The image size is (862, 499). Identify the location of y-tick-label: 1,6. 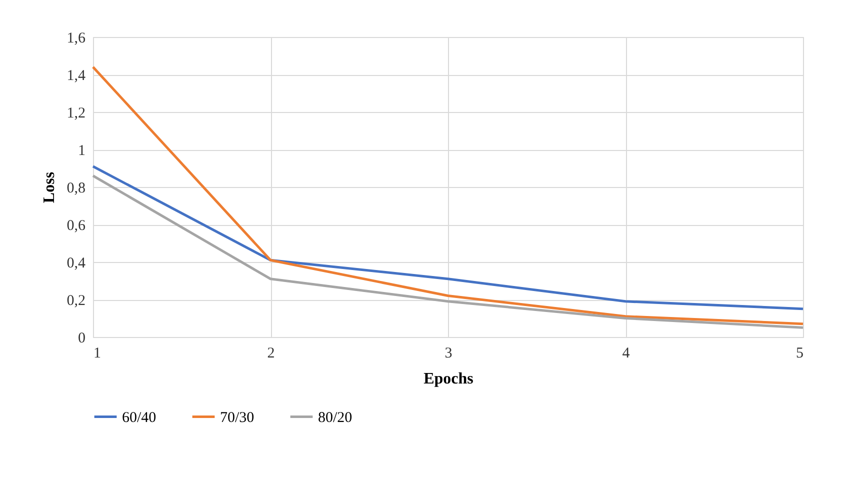
(76, 38).